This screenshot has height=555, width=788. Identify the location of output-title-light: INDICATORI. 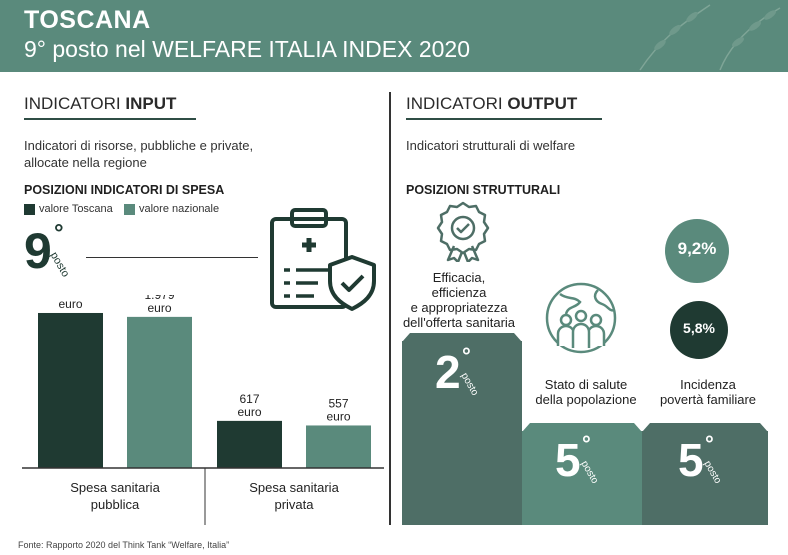
(457, 103).